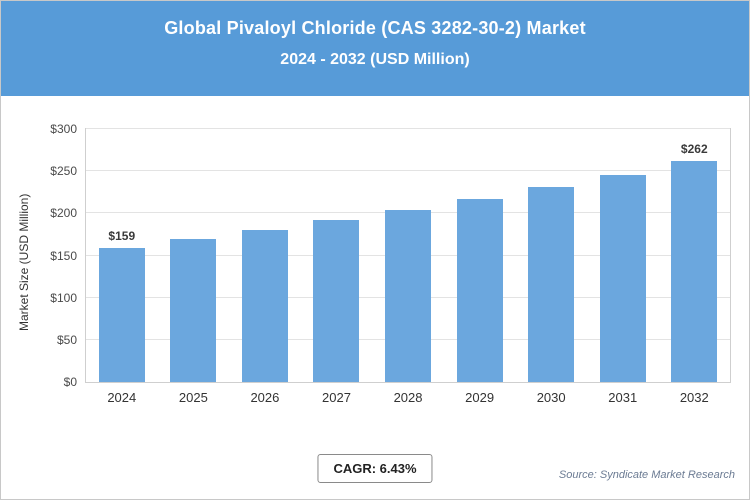 Image resolution: width=750 pixels, height=500 pixels. Describe the element at coordinates (70, 382) in the screenshot. I see `y-tick-label: $0` at that location.